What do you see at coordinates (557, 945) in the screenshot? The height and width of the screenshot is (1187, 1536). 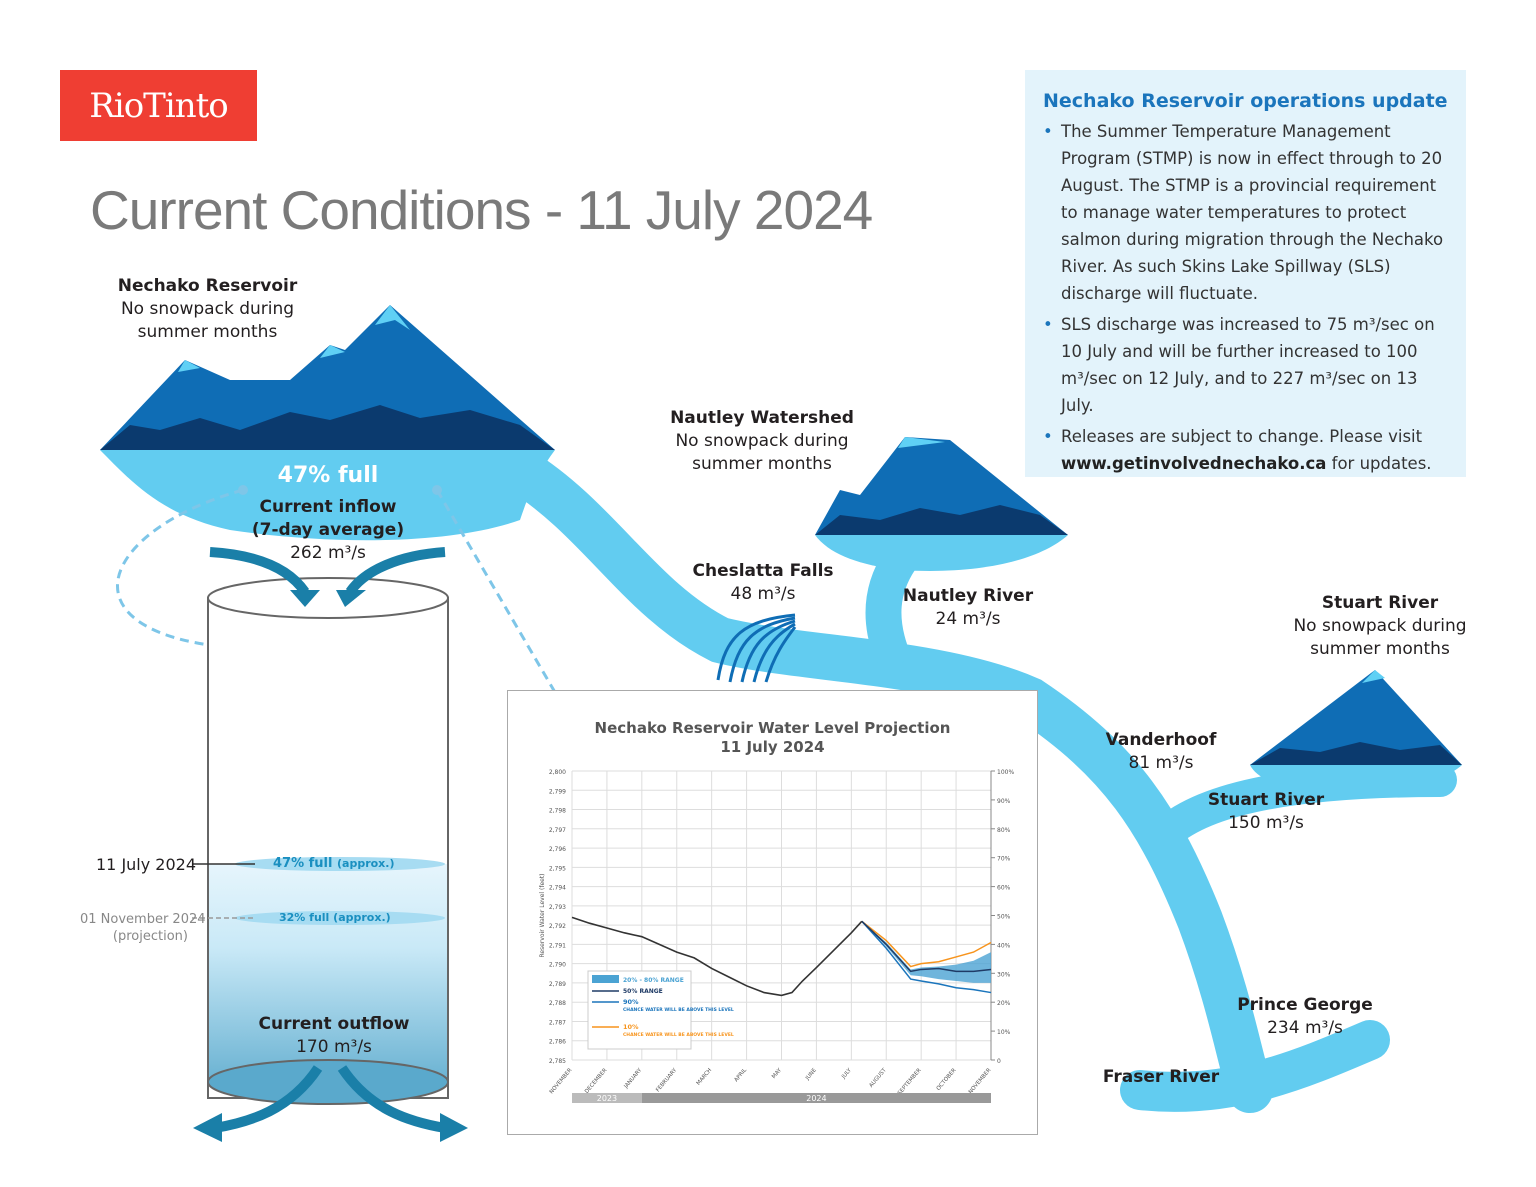 I see `y-tick-label: 2,791` at bounding box center [557, 945].